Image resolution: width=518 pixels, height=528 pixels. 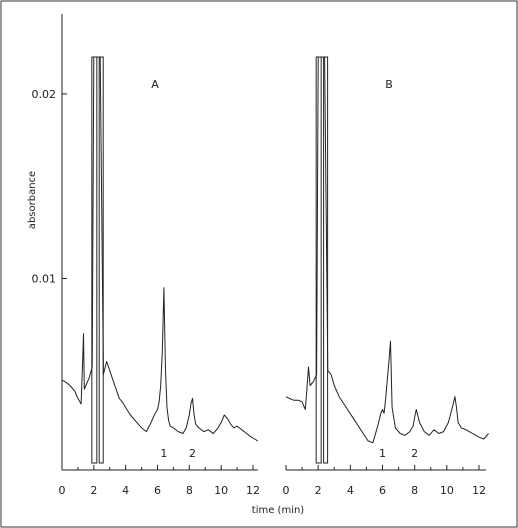 What do you see at coordinates (155, 84) in the screenshot?
I see `panel-label-a: A` at bounding box center [155, 84].